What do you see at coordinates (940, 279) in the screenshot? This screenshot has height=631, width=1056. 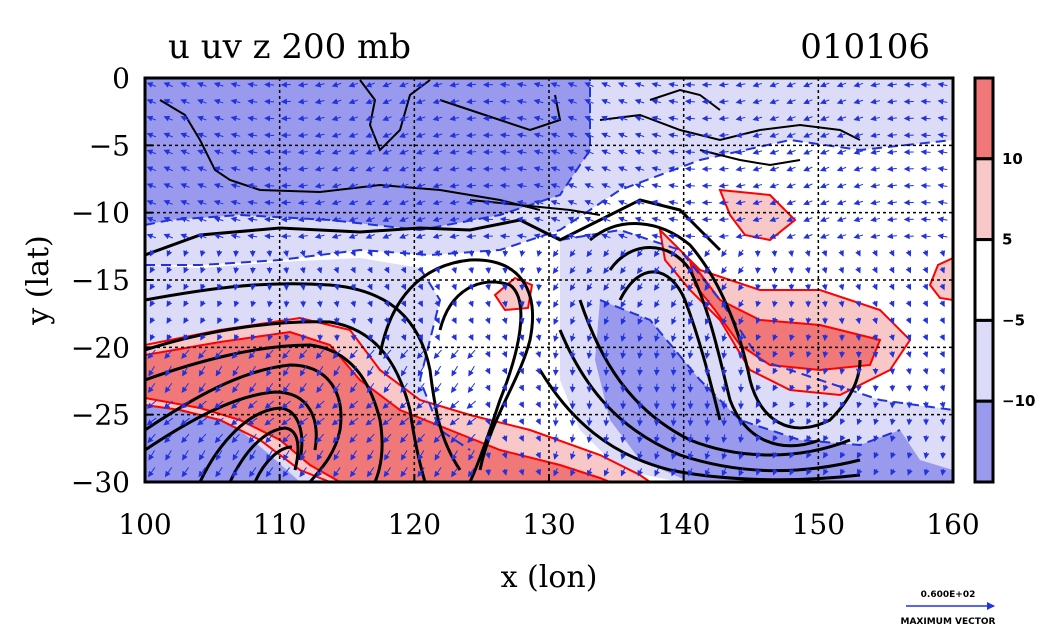 I see `shade-light-red-edge` at bounding box center [940, 279].